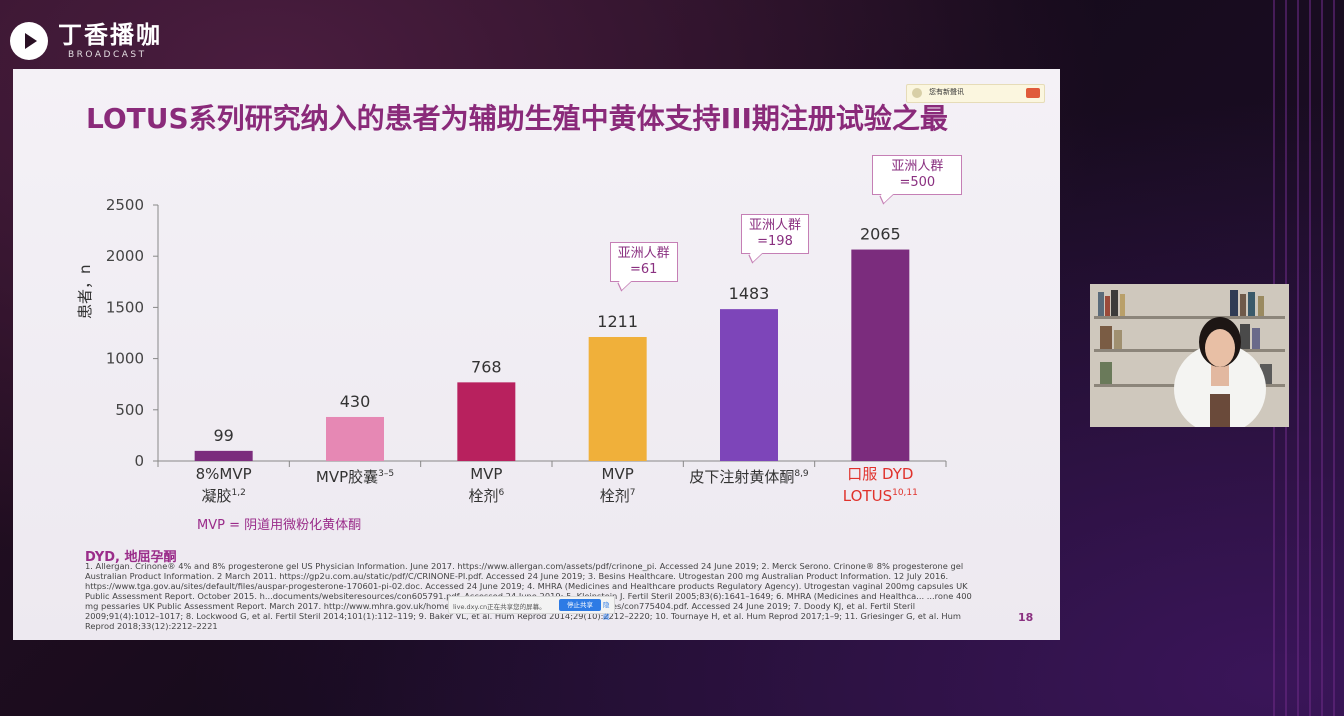 Image resolution: width=1344 pixels, height=716 pixels. Describe the element at coordinates (880, 234) in the screenshot. I see `bar-value-label: 2065` at that location.